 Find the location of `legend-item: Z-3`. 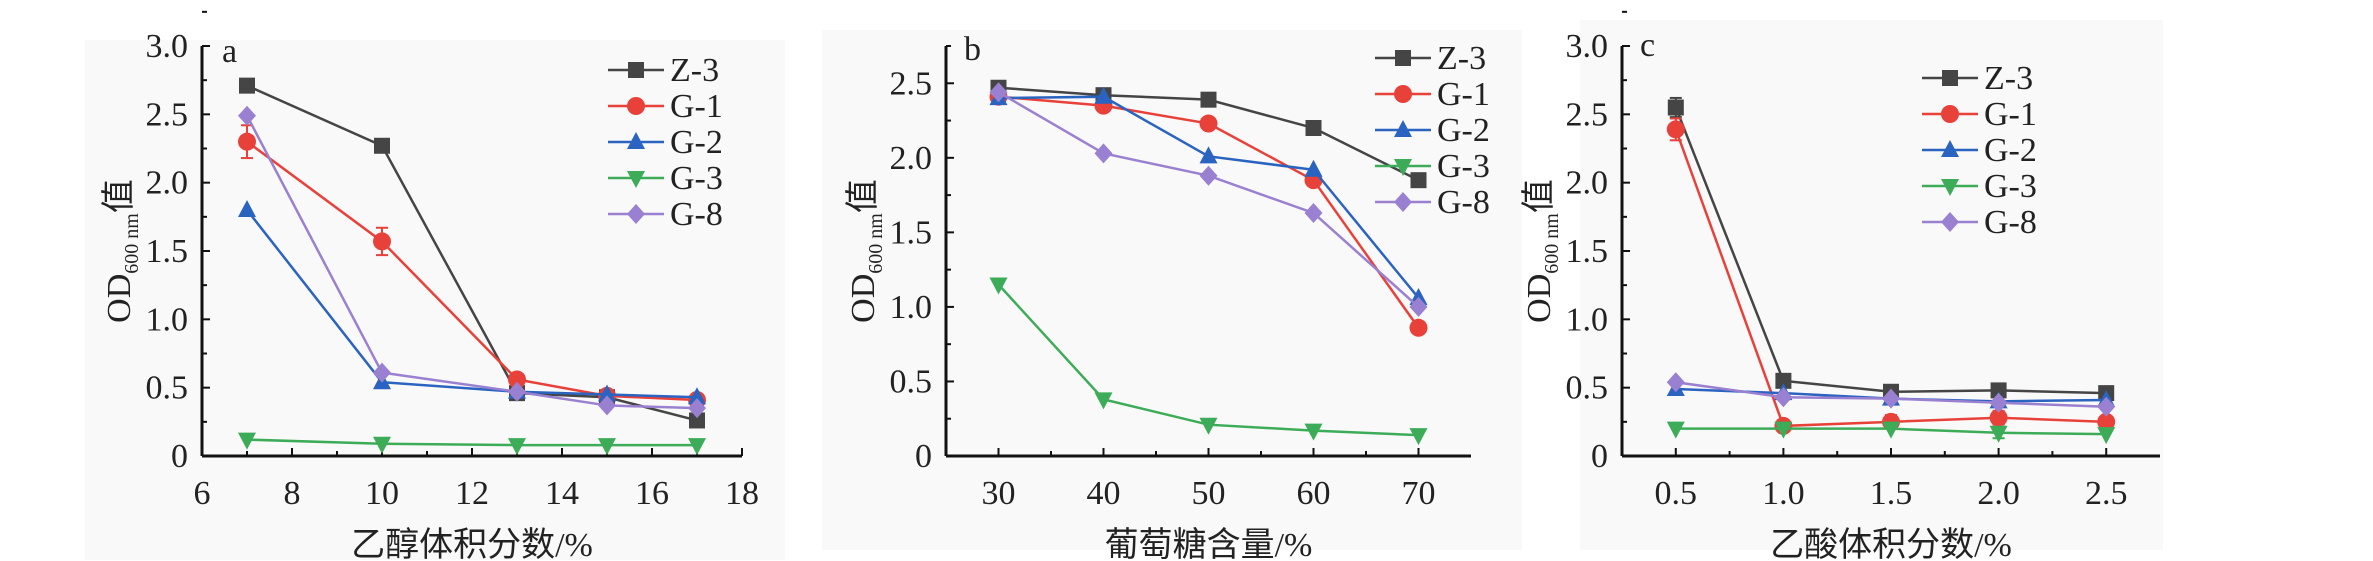

legend-item: Z-3 is located at coordinates (1977, 78).